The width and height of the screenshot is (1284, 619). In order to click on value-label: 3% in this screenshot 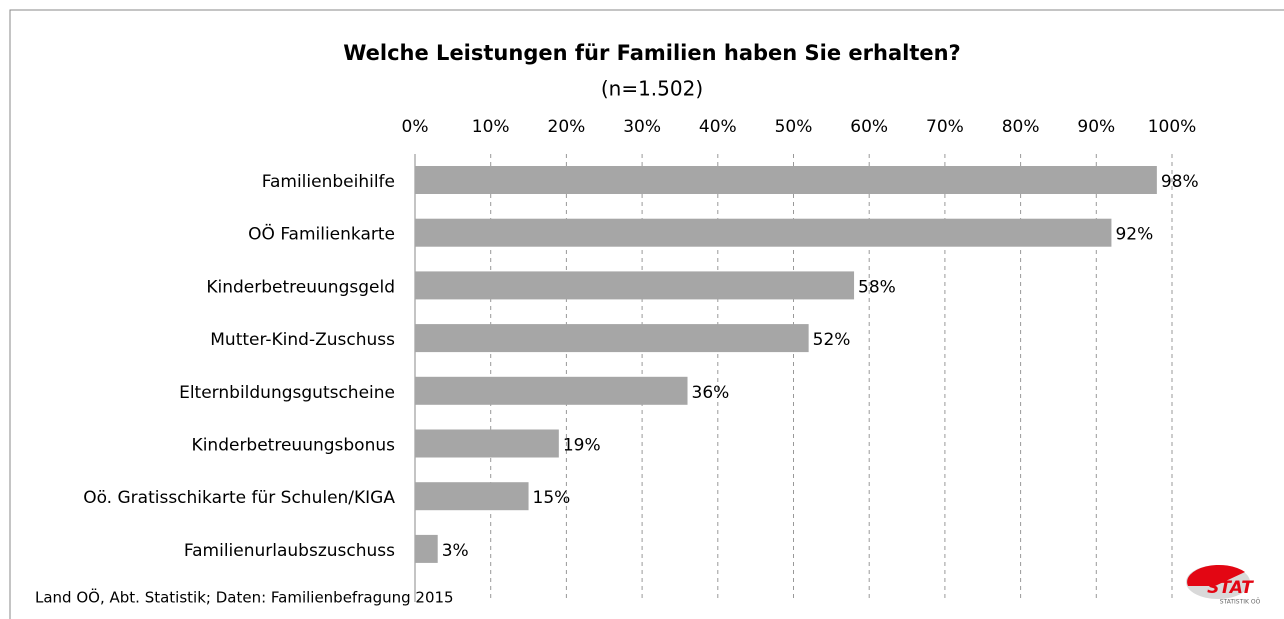, I will do `click(455, 551)`.